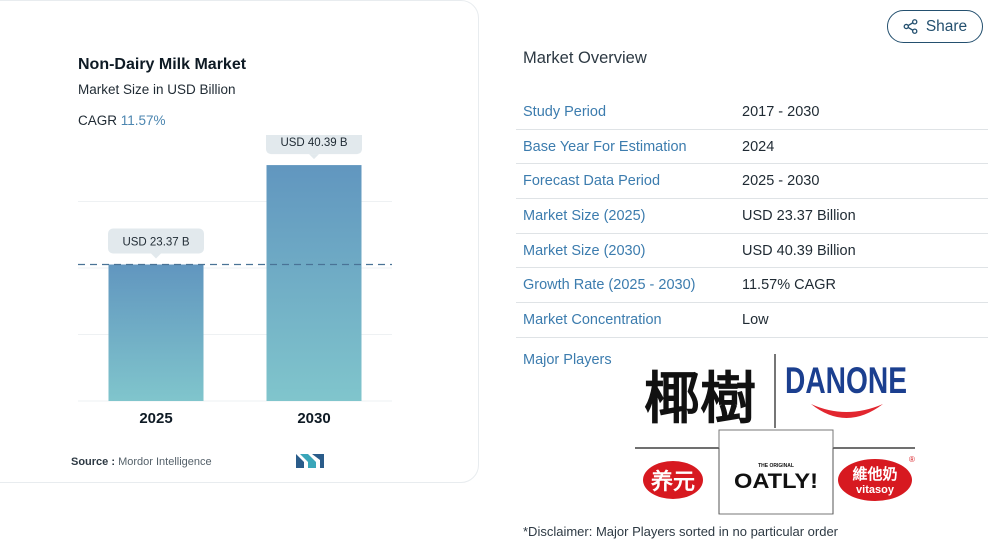  What do you see at coordinates (609, 285) in the screenshot?
I see `overview-label: Growth Rate (2025 - 2030)` at bounding box center [609, 285].